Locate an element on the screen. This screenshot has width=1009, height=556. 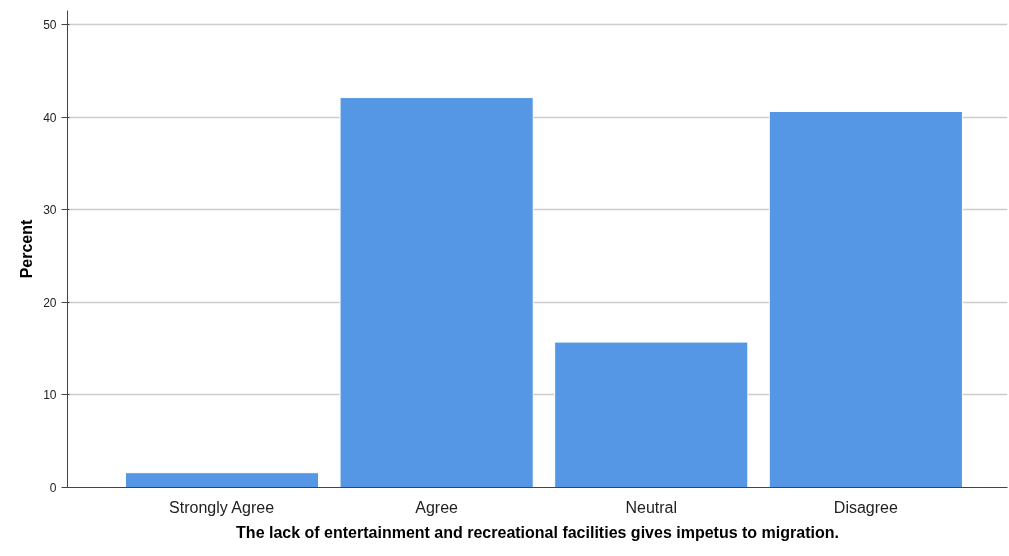
x-tick-label: Disagree is located at coordinates (865, 507).